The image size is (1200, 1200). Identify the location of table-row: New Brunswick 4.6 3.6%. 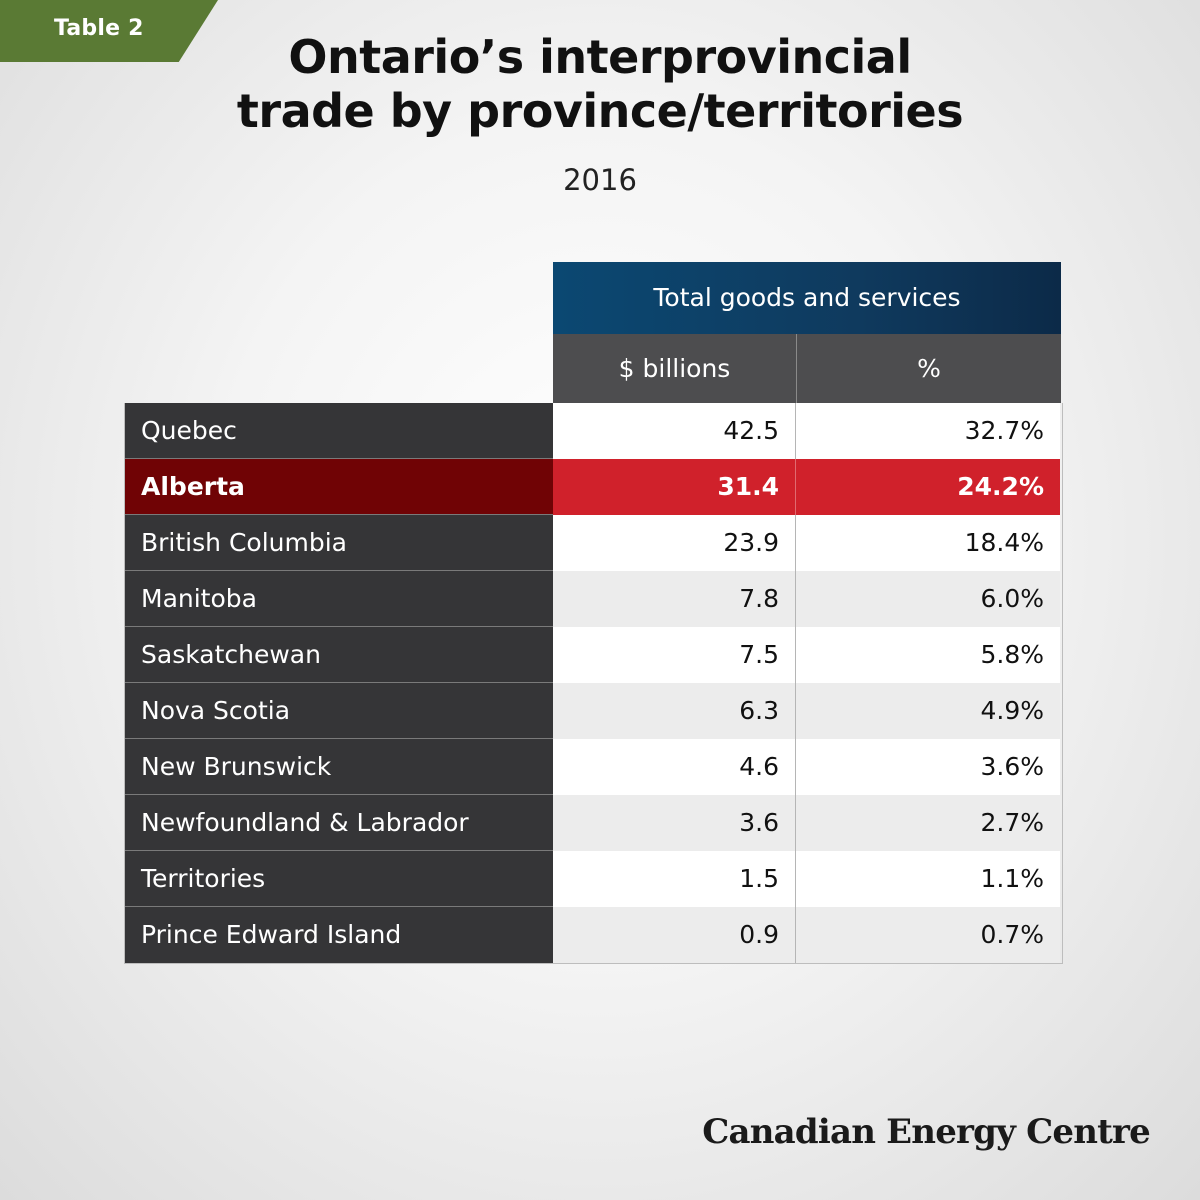
(593, 767).